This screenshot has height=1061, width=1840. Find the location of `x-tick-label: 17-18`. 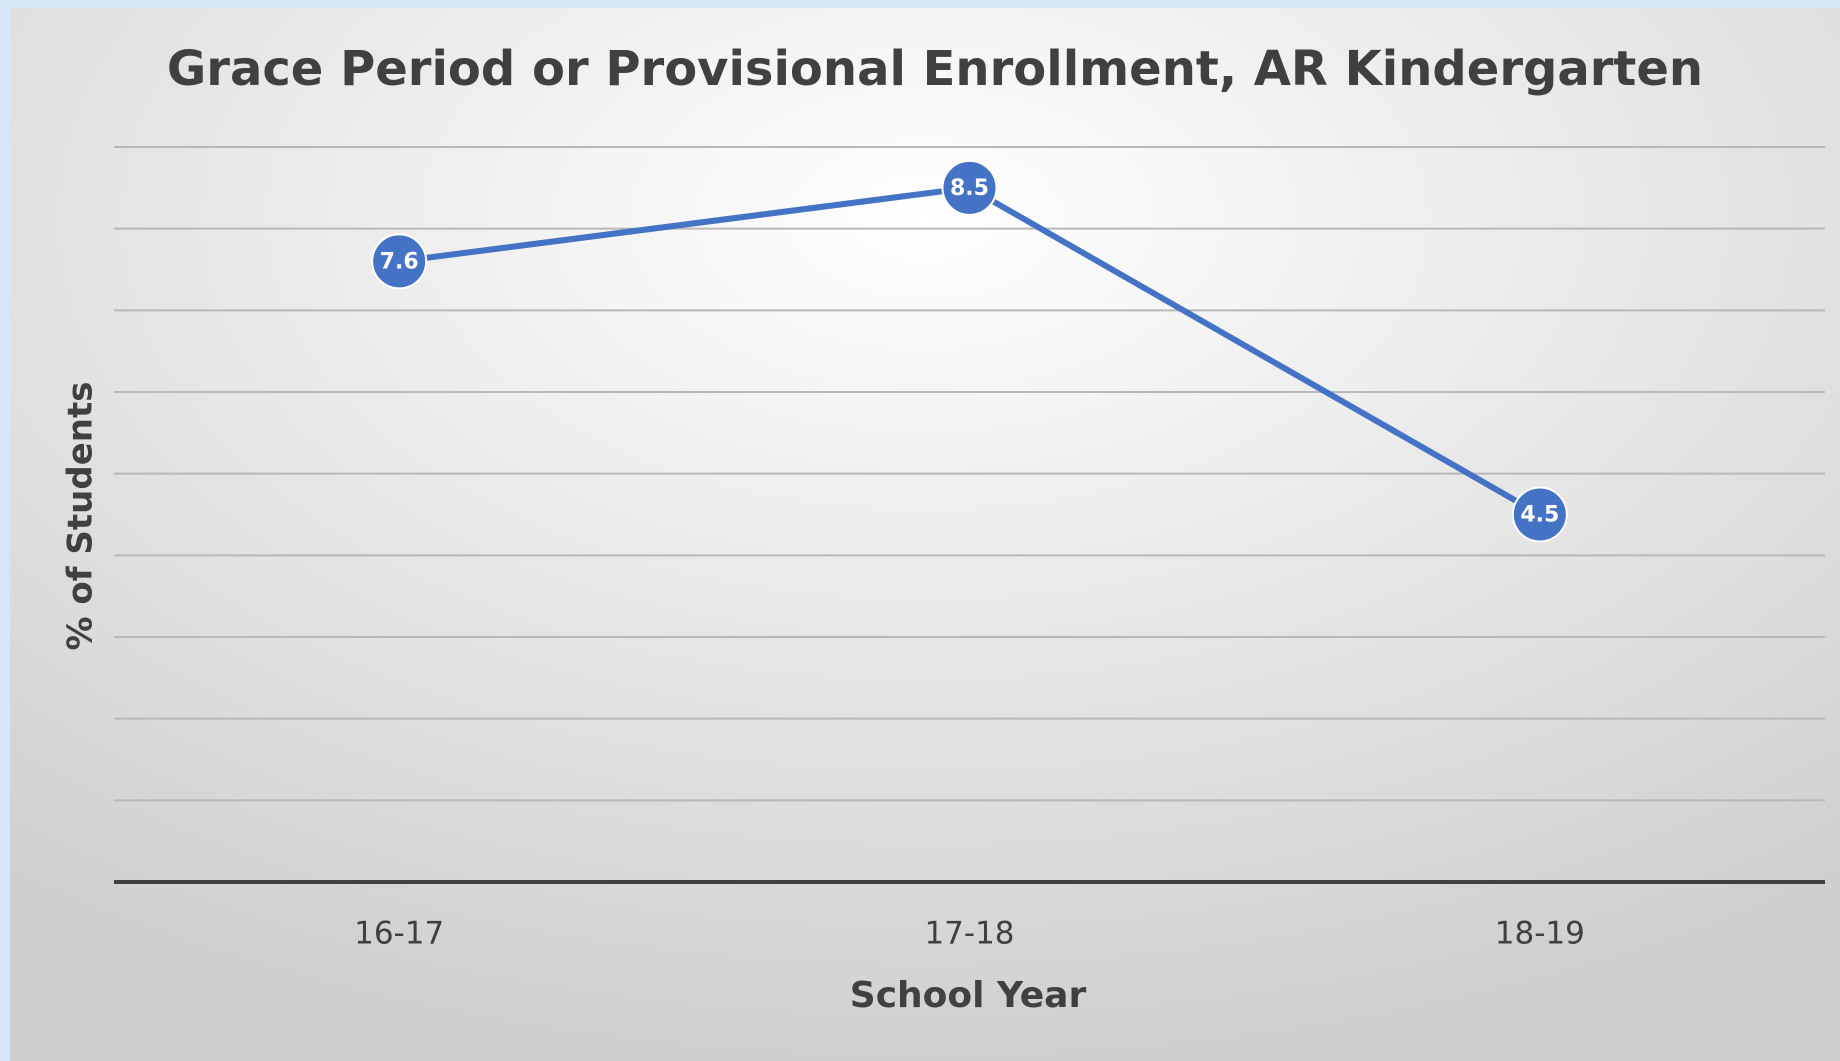

x-tick-label: 17-18 is located at coordinates (969, 934).